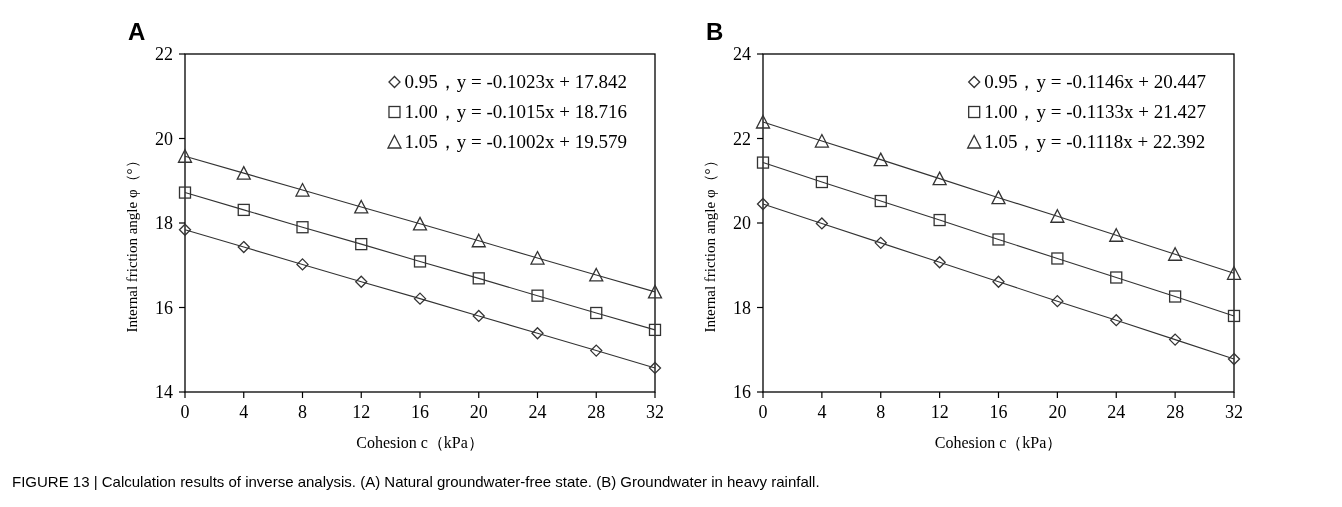 The image size is (1342, 507). I want to click on legend-label: 1.00，y = -0.1133x + 21.427, so click(1095, 111).